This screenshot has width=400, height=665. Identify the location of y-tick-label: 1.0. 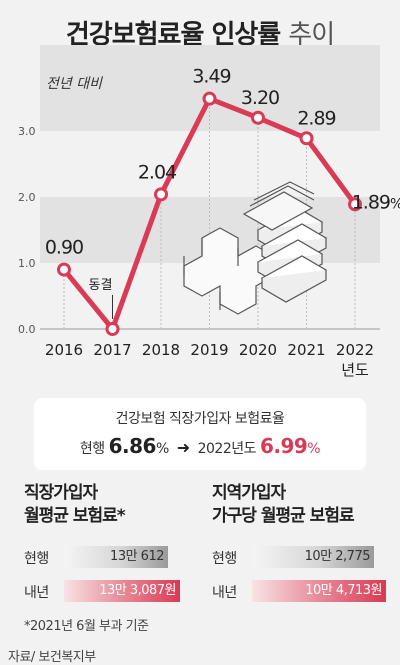
(27, 263).